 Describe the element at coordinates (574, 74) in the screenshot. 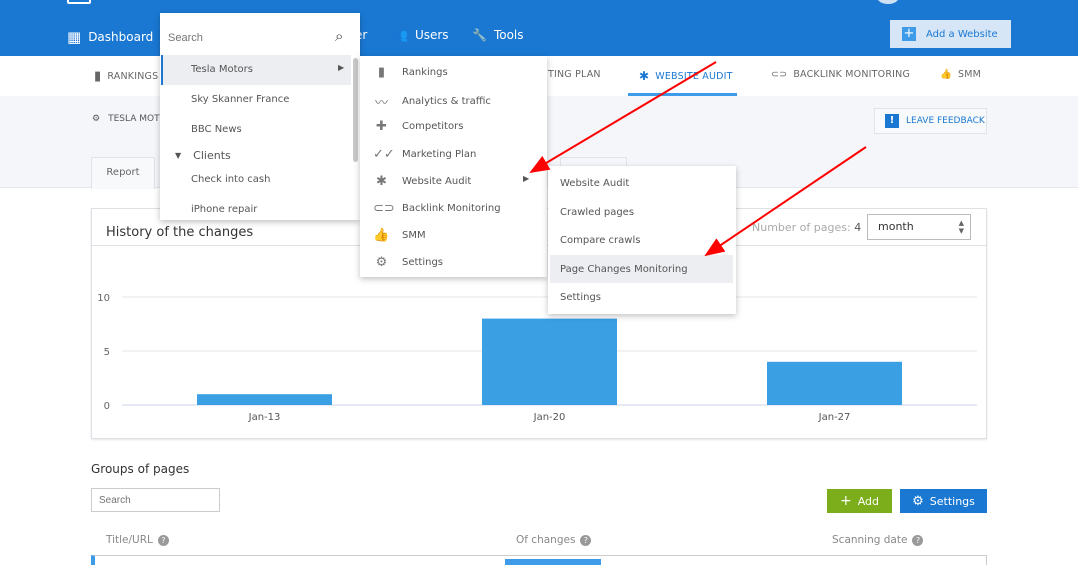

I see `subnav-marketing-plan: TING PLAN` at that location.